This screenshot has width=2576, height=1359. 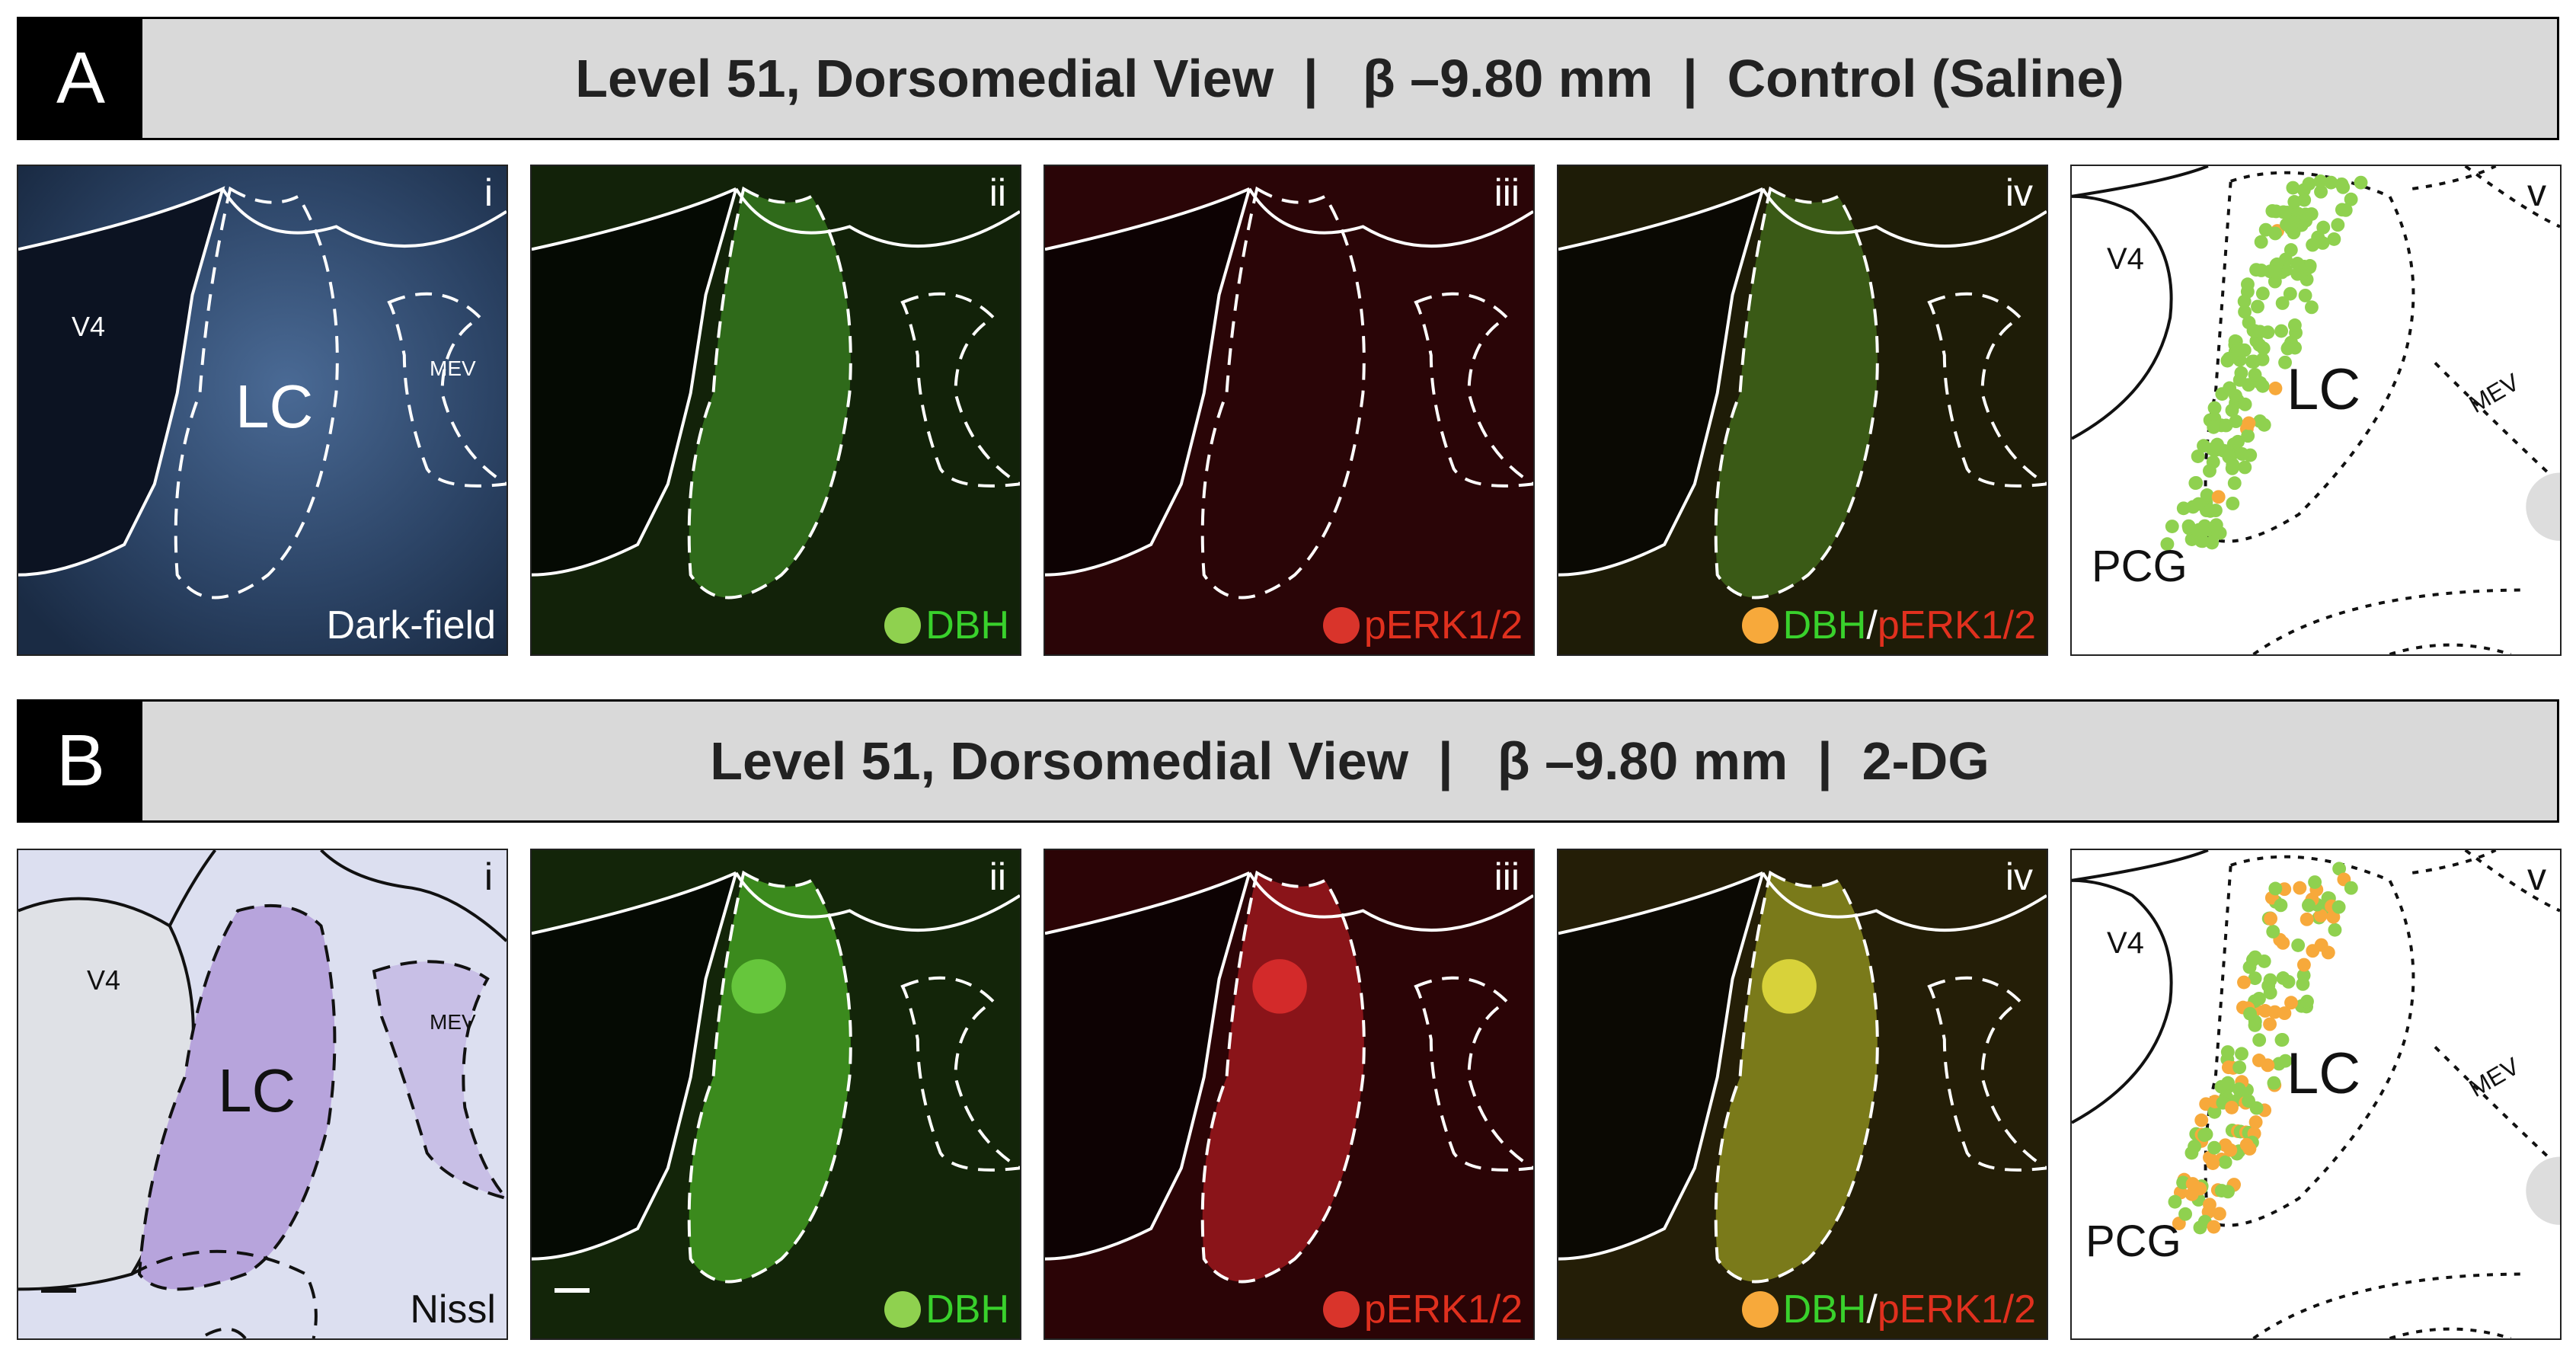 What do you see at coordinates (1803, 410) in the screenshot?
I see `panel-a-iv-merge: iv DBH / pERK1/2` at bounding box center [1803, 410].